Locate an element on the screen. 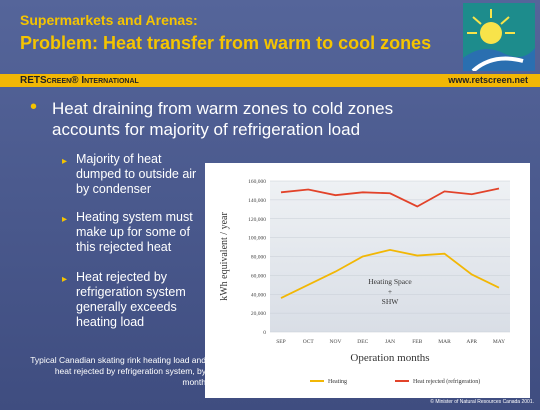 The width and height of the screenshot is (540, 410). y-tick-label: 40,000 is located at coordinates (258, 295).